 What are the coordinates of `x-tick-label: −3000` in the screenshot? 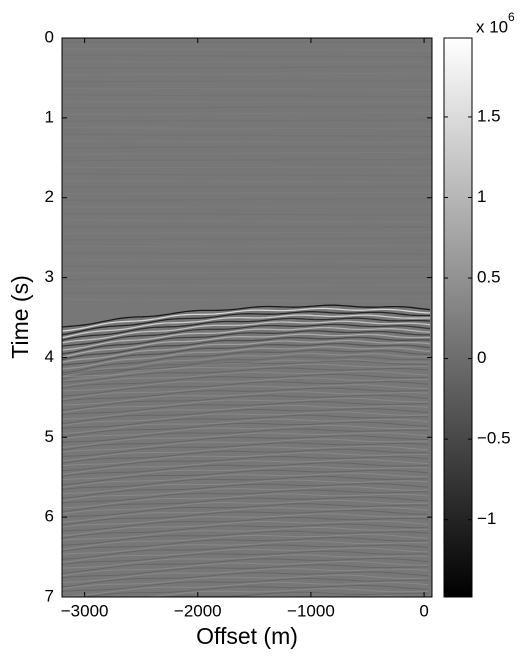 It's located at (85, 610).